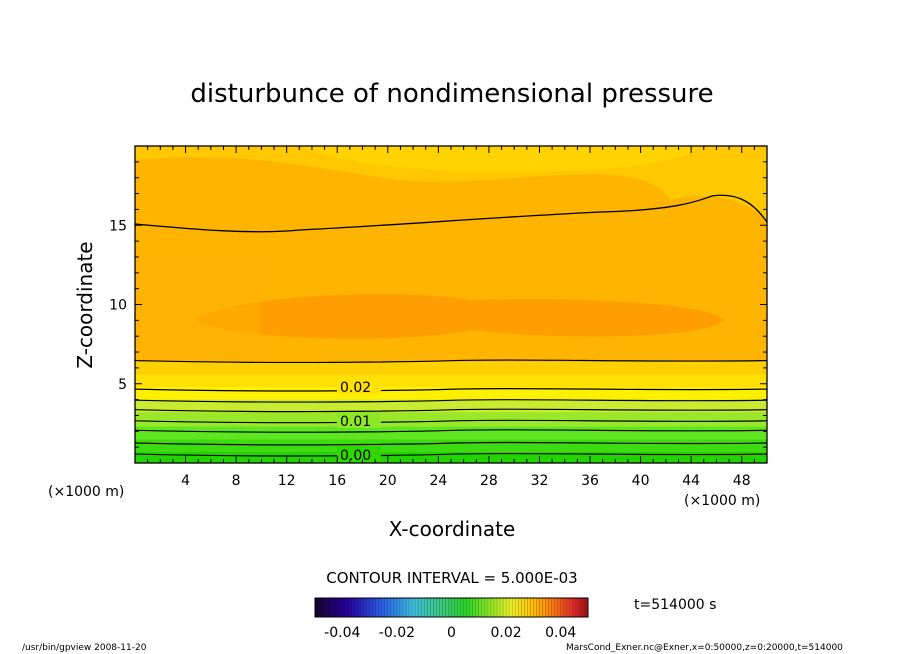 The image size is (904, 654). Describe the element at coordinates (337, 481) in the screenshot. I see `x-tick-label: 16` at that location.